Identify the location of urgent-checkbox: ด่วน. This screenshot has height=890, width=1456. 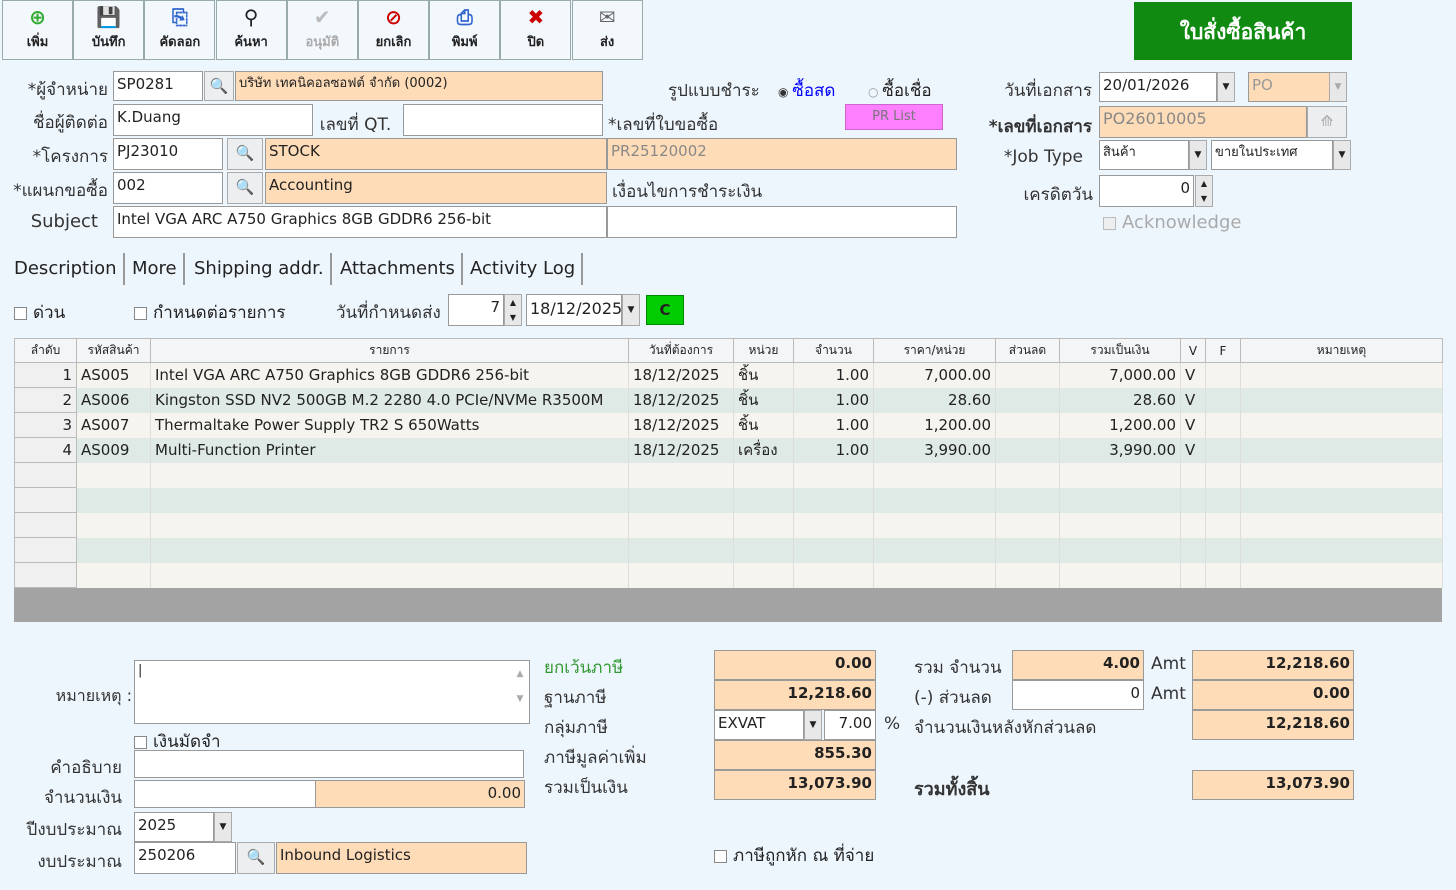
(39, 312).